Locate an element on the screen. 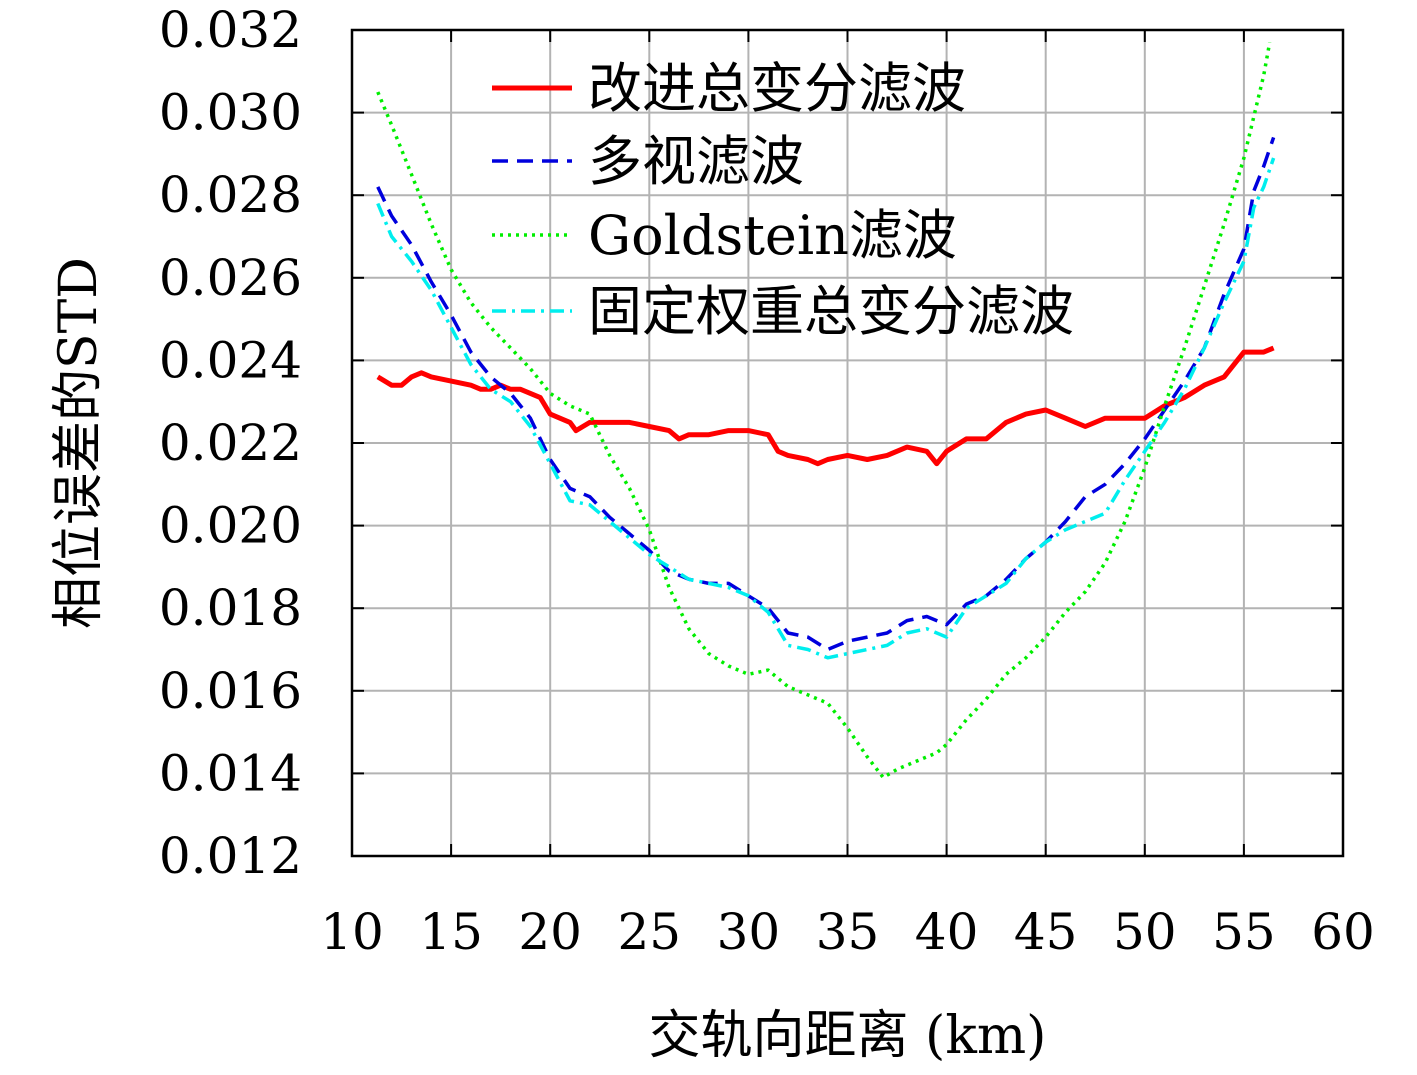  x-tick-label: 25 is located at coordinates (649, 932).